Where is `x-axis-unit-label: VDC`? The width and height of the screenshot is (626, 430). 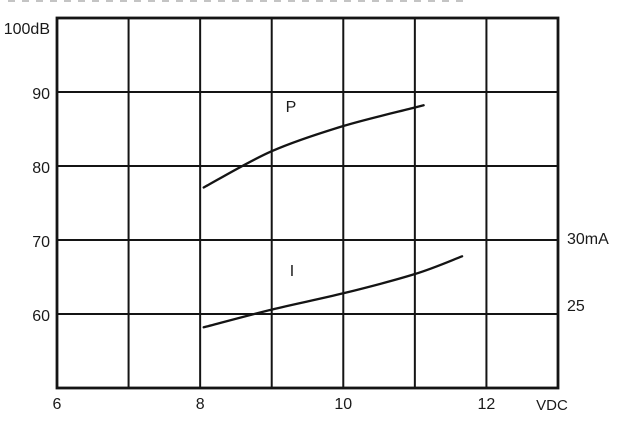 x-axis-unit-label: VDC is located at coordinates (552, 405).